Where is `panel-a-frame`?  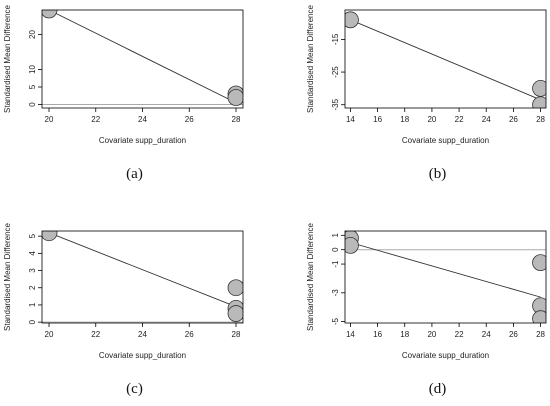
panel-a-frame is located at coordinates (142, 59).